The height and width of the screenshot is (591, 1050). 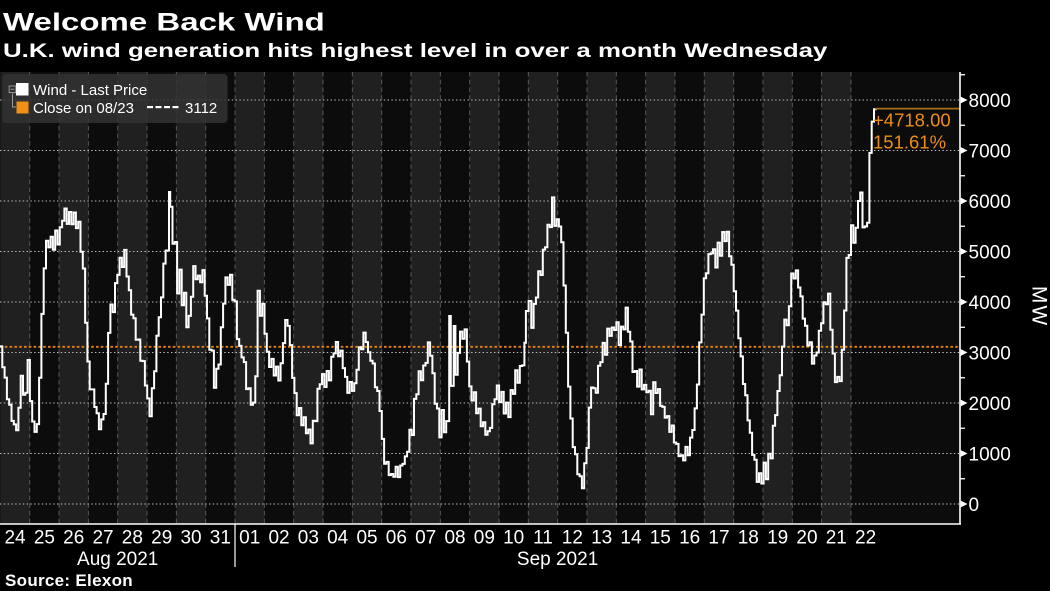 What do you see at coordinates (366, 538) in the screenshot?
I see `svg-text: 05` at bounding box center [366, 538].